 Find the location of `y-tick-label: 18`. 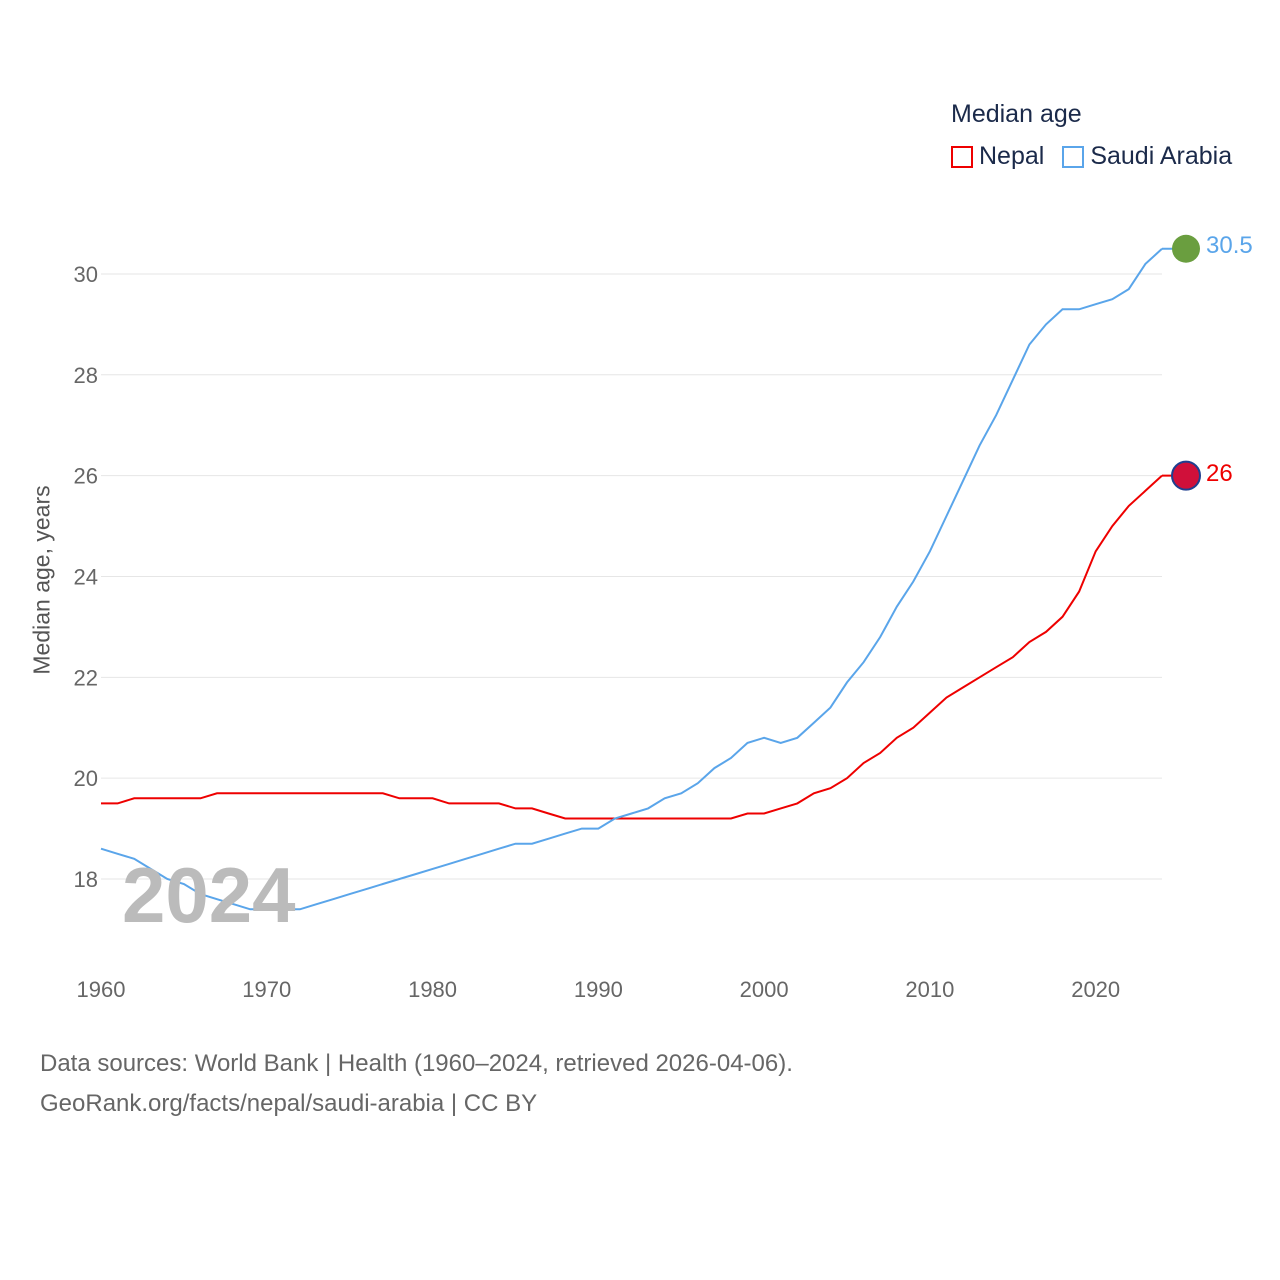

y-tick-label: 18 is located at coordinates (86, 879).